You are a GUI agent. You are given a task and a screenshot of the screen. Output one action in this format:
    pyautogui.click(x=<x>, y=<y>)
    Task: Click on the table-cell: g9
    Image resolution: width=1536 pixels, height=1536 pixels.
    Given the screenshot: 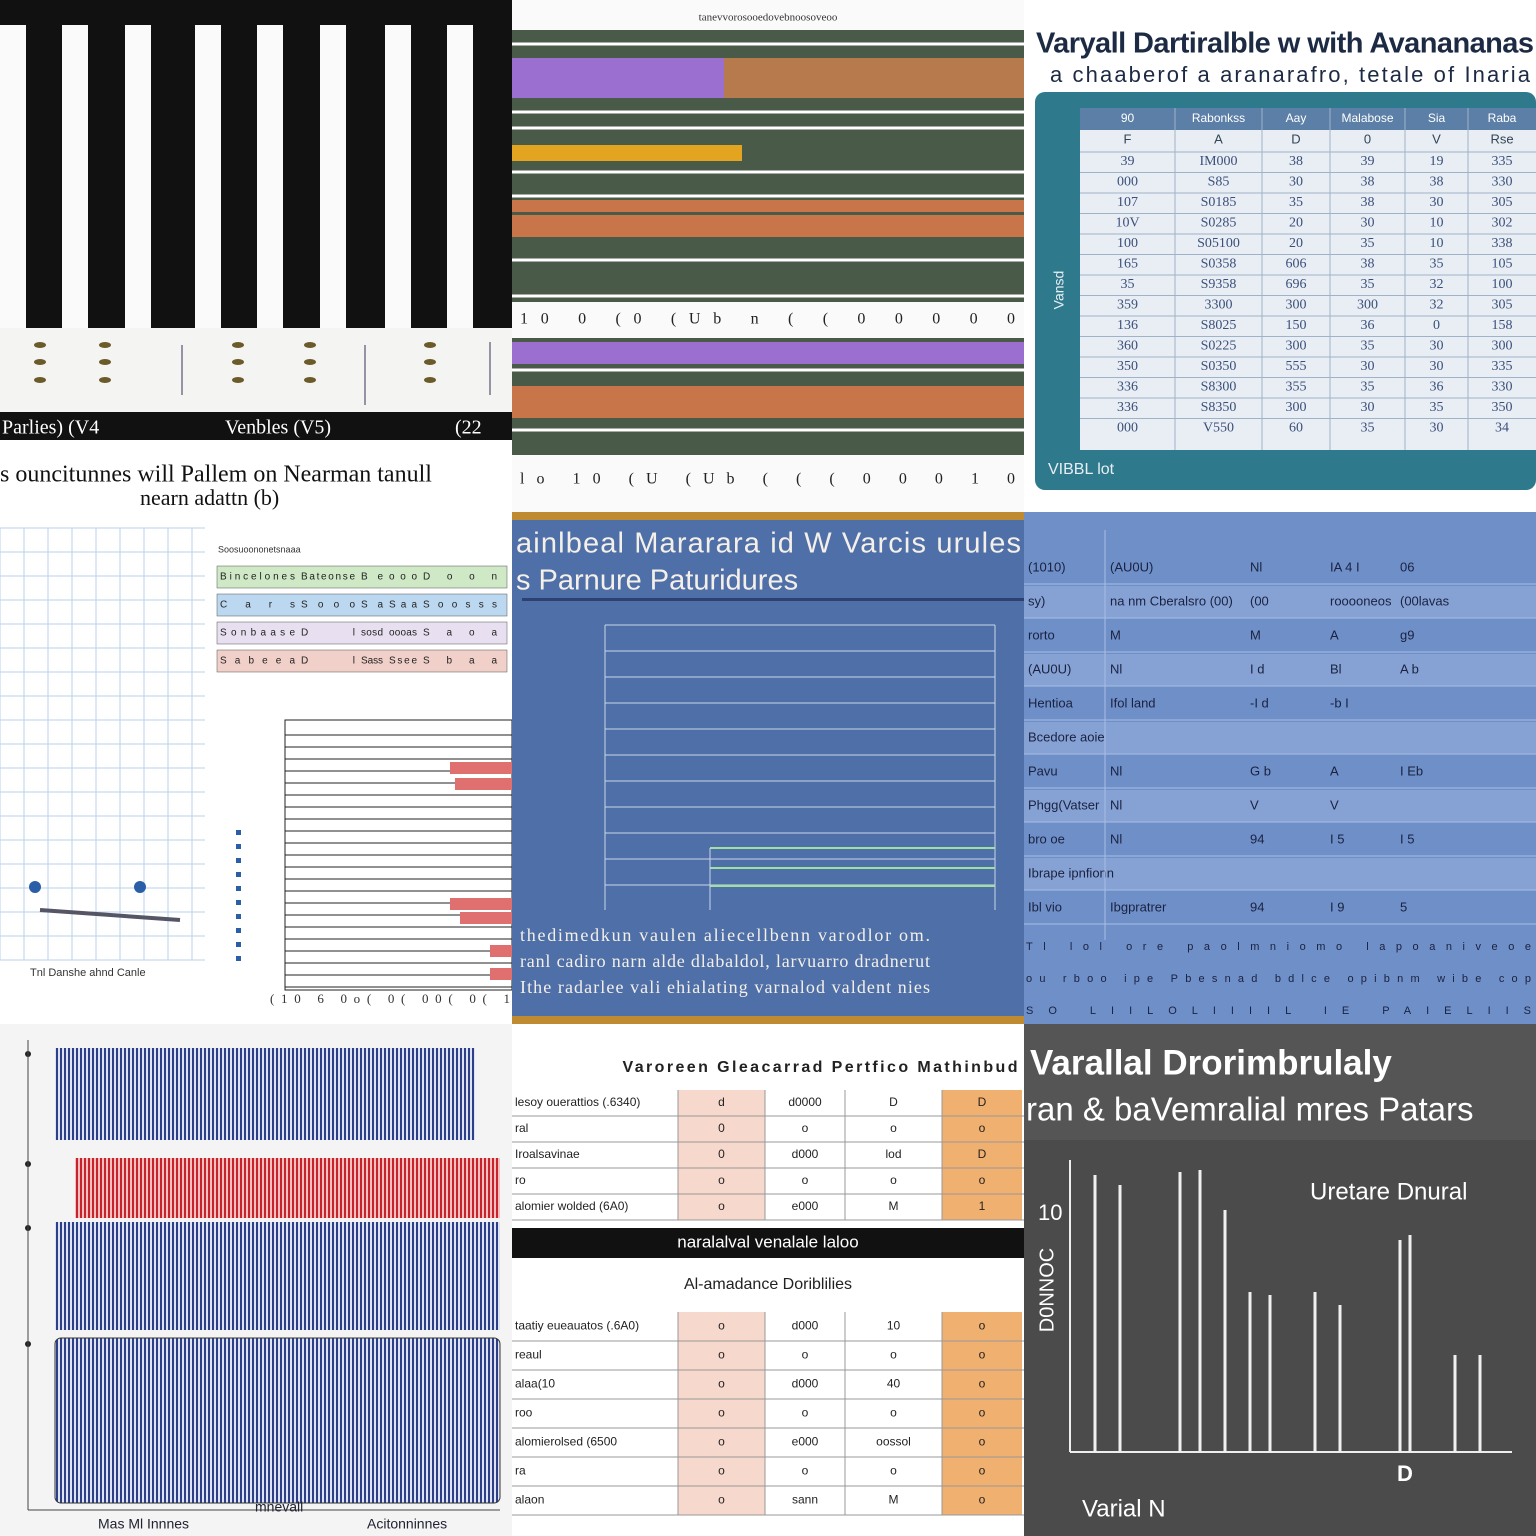 What is the action you would take?
    pyautogui.click(x=1407, y=634)
    